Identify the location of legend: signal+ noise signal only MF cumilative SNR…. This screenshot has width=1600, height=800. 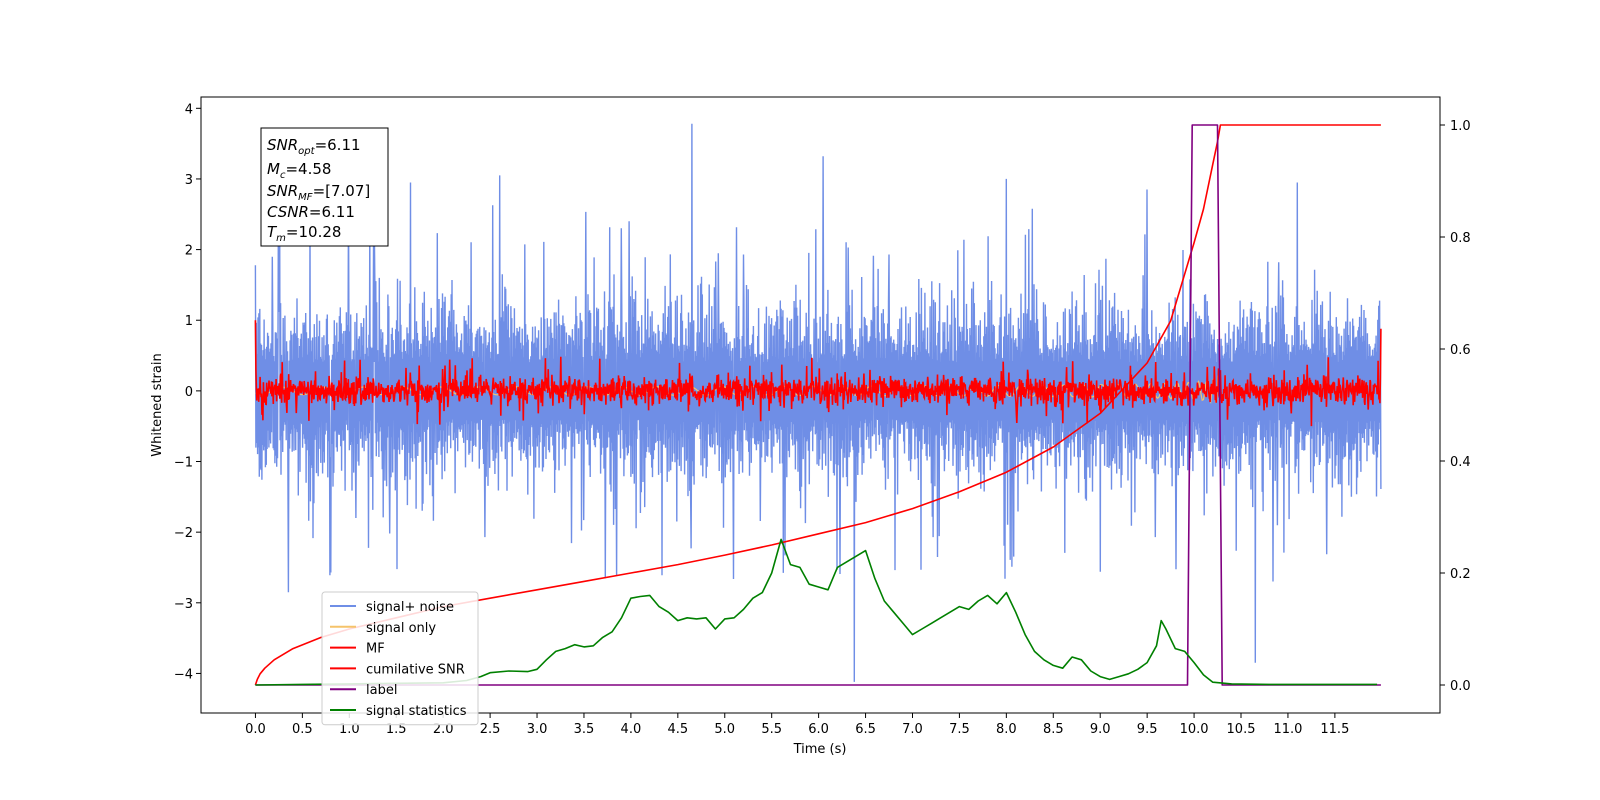
(400, 658).